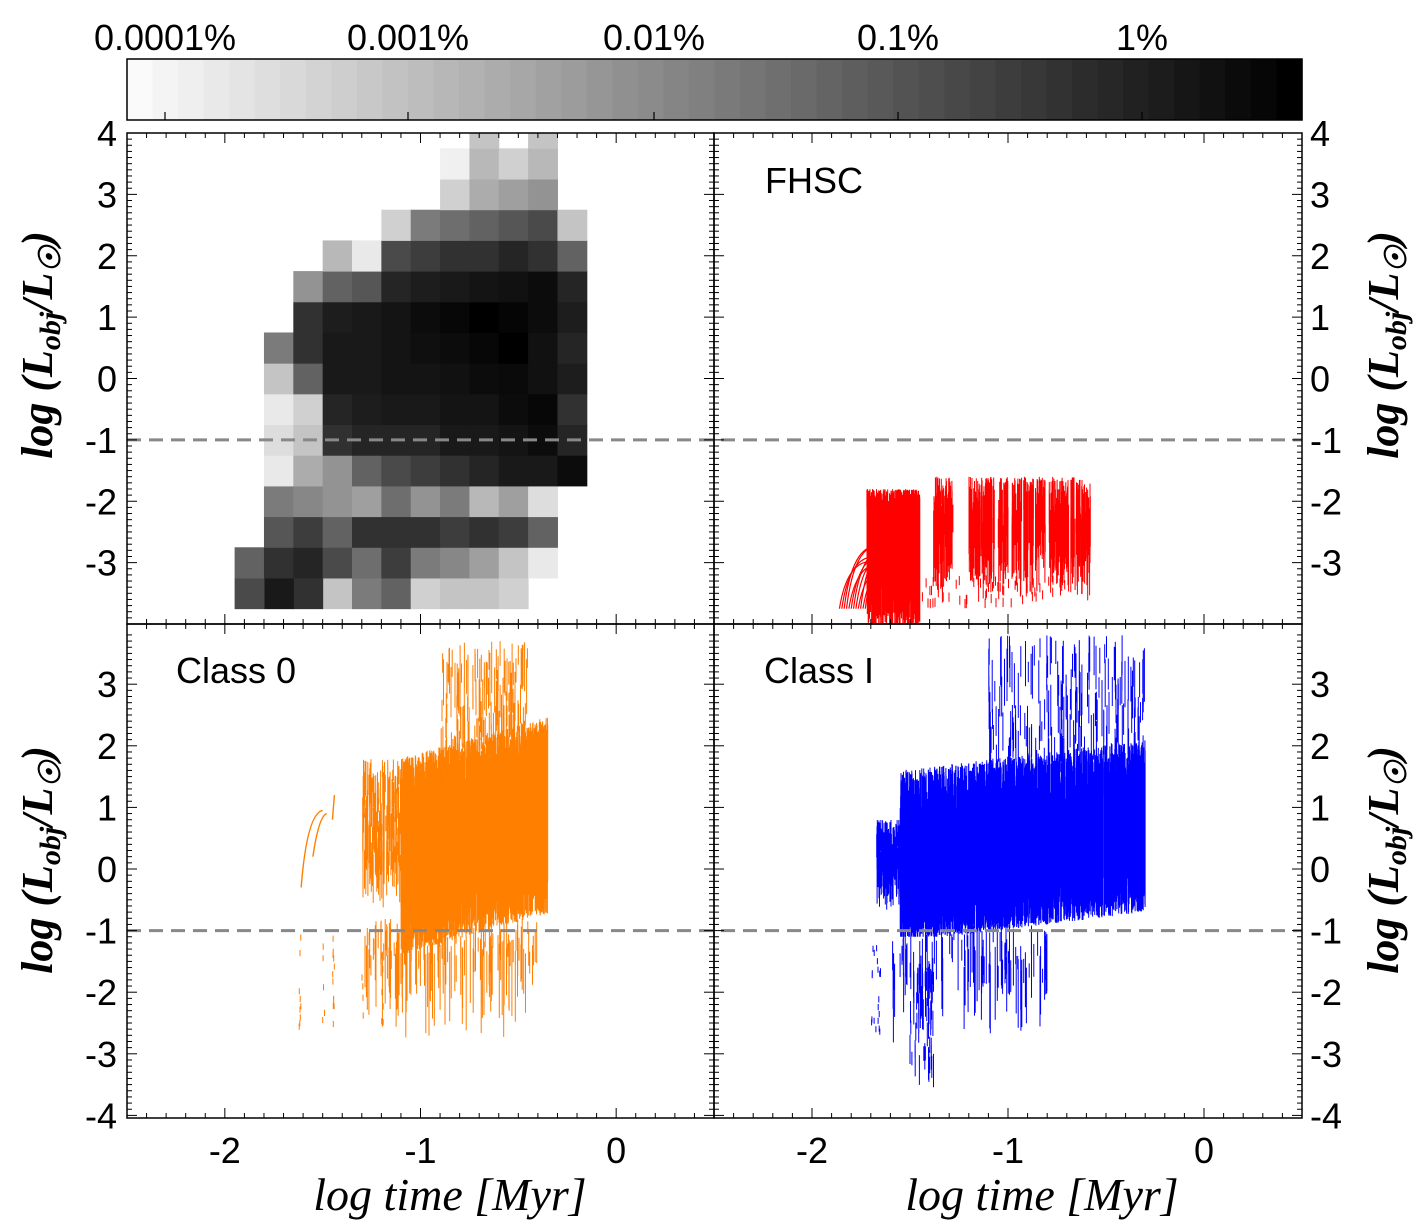  Describe the element at coordinates (1326, 1115) in the screenshot. I see `y-tick-label-right: -4` at that location.